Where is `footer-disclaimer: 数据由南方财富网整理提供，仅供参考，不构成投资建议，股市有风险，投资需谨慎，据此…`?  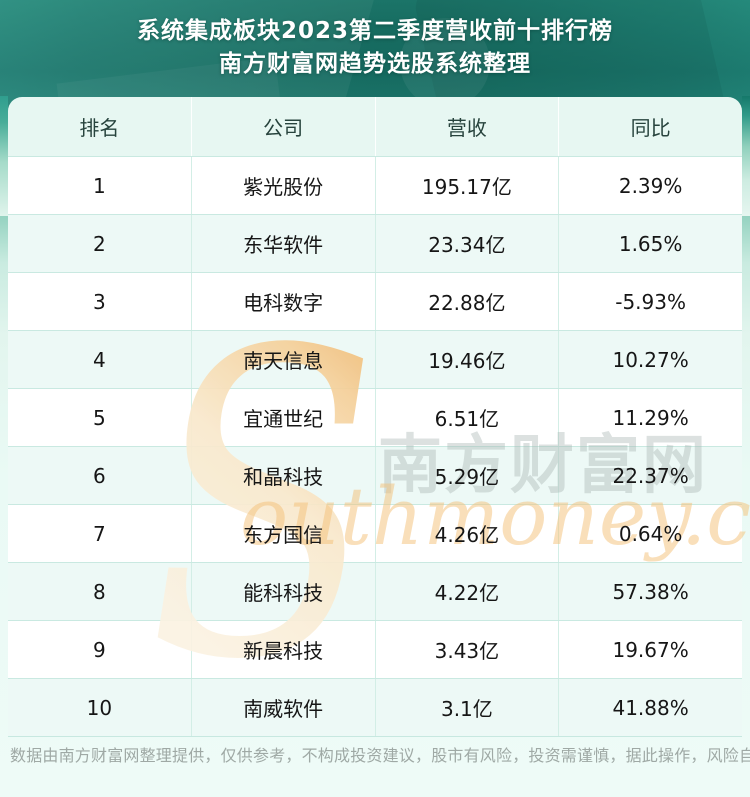
footer-disclaimer: 数据由南方财富网整理提供，仅供参考，不构成投资建议，股市有风险，投资需谨慎，据此… is located at coordinates (380, 755).